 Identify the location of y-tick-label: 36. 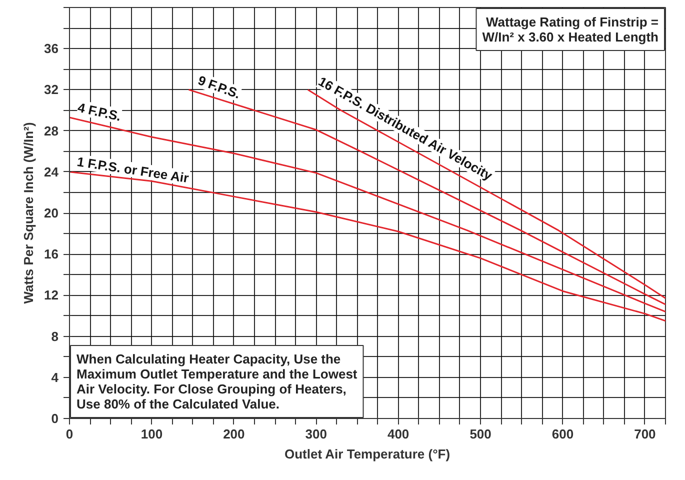
(51, 48).